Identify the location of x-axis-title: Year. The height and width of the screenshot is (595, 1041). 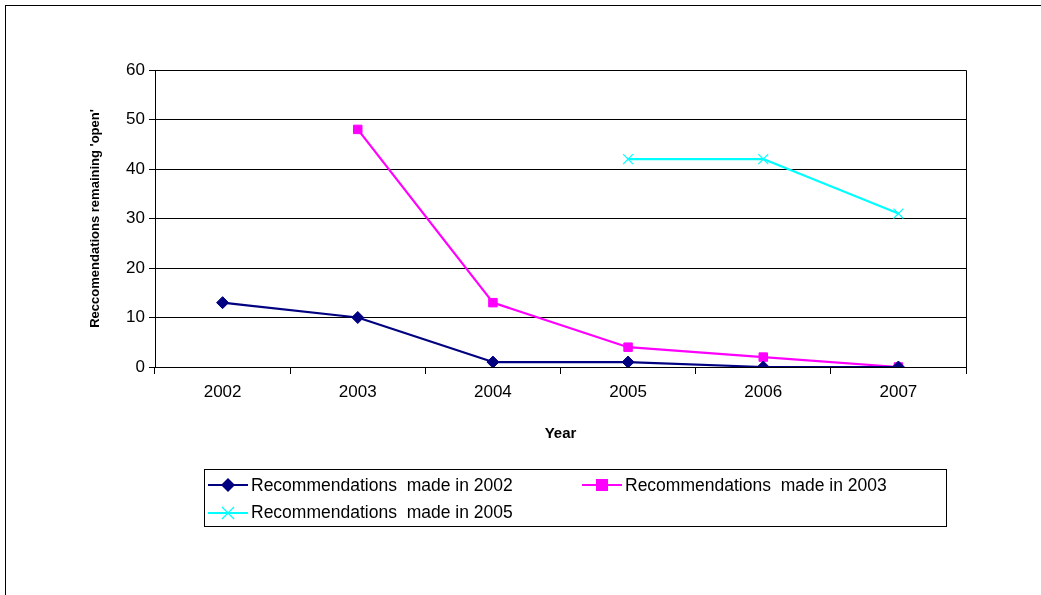
(560, 433).